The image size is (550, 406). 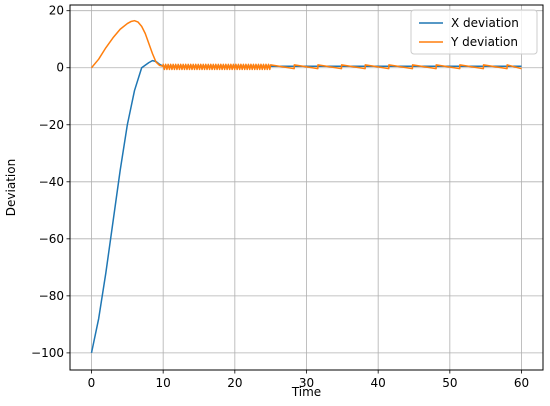 I want to click on legend-label: X deviation, so click(x=485, y=23).